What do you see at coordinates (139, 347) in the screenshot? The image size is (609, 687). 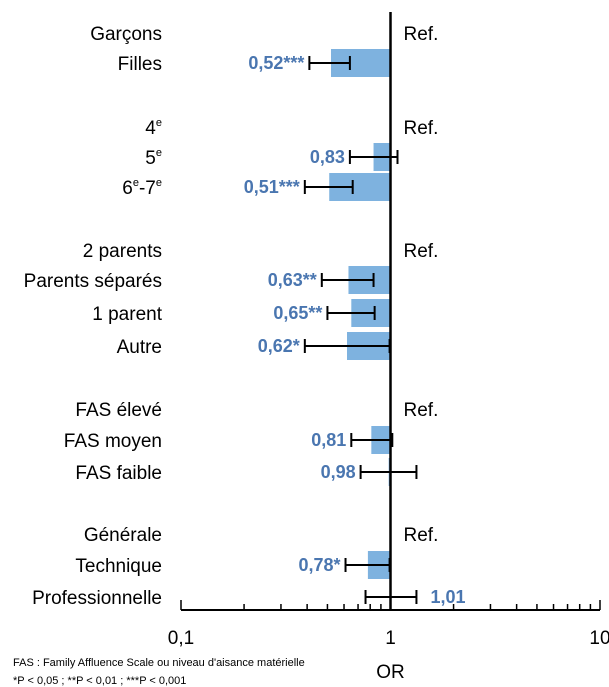 I see `row-label: Autre` at bounding box center [139, 347].